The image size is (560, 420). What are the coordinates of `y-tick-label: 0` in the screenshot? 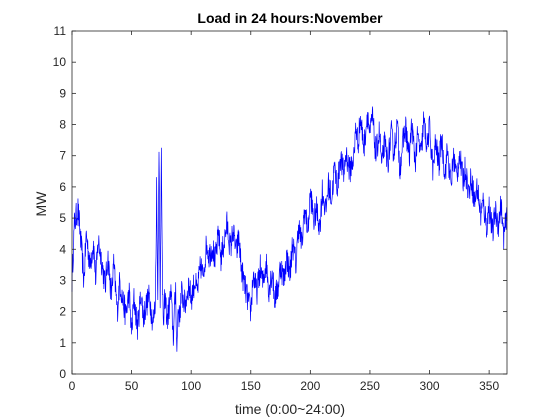 It's located at (62, 374).